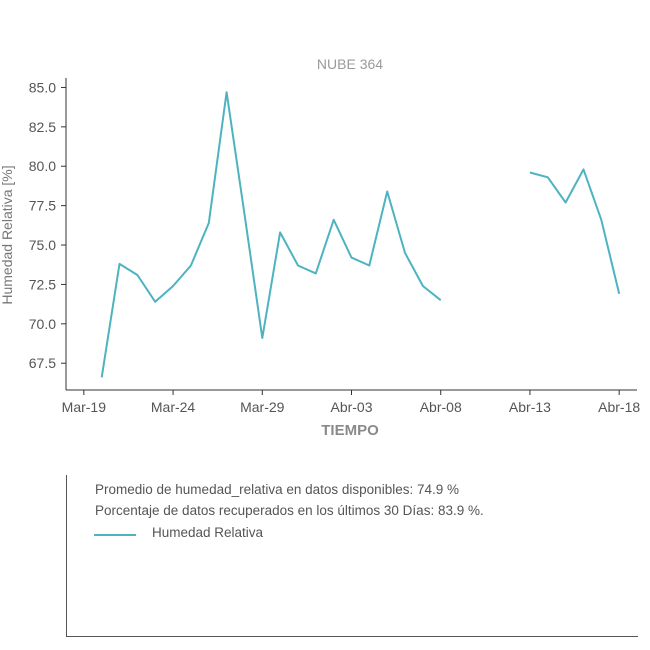  What do you see at coordinates (42, 166) in the screenshot?
I see `y-tick-label: 80.0` at bounding box center [42, 166].